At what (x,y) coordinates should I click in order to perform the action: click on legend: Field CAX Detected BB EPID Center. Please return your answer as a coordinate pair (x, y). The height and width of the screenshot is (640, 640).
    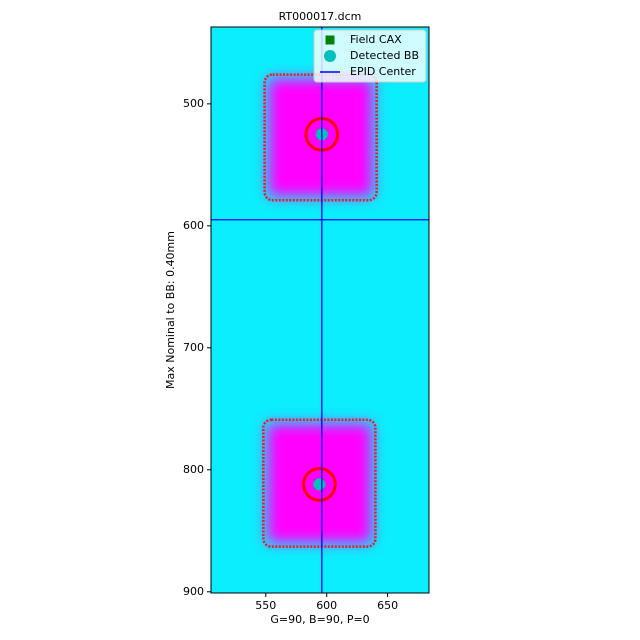
    Looking at the image, I should click on (370, 56).